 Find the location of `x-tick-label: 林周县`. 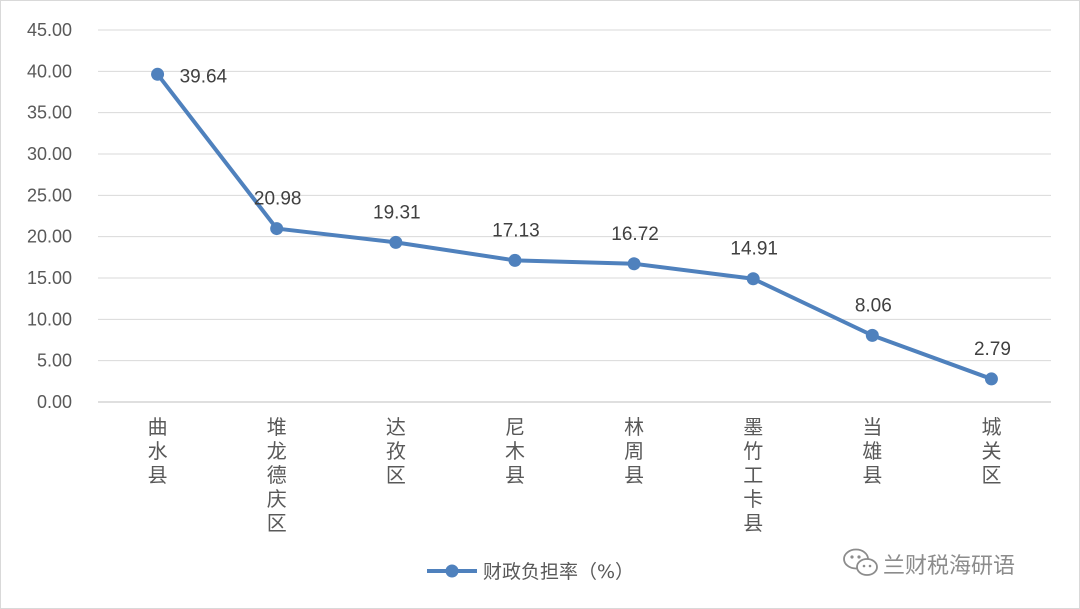

x-tick-label: 林周县 is located at coordinates (634, 451).